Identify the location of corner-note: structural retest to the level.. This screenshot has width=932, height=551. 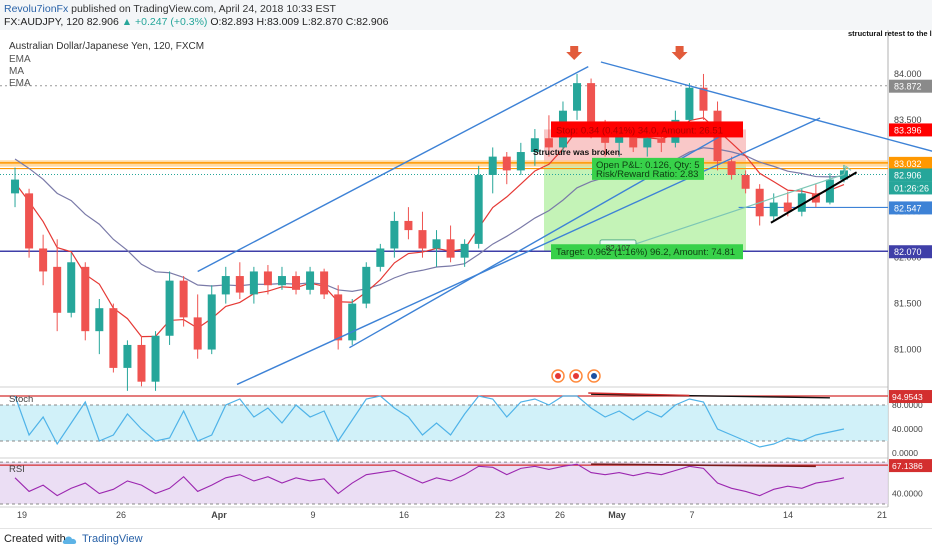
(890, 34).